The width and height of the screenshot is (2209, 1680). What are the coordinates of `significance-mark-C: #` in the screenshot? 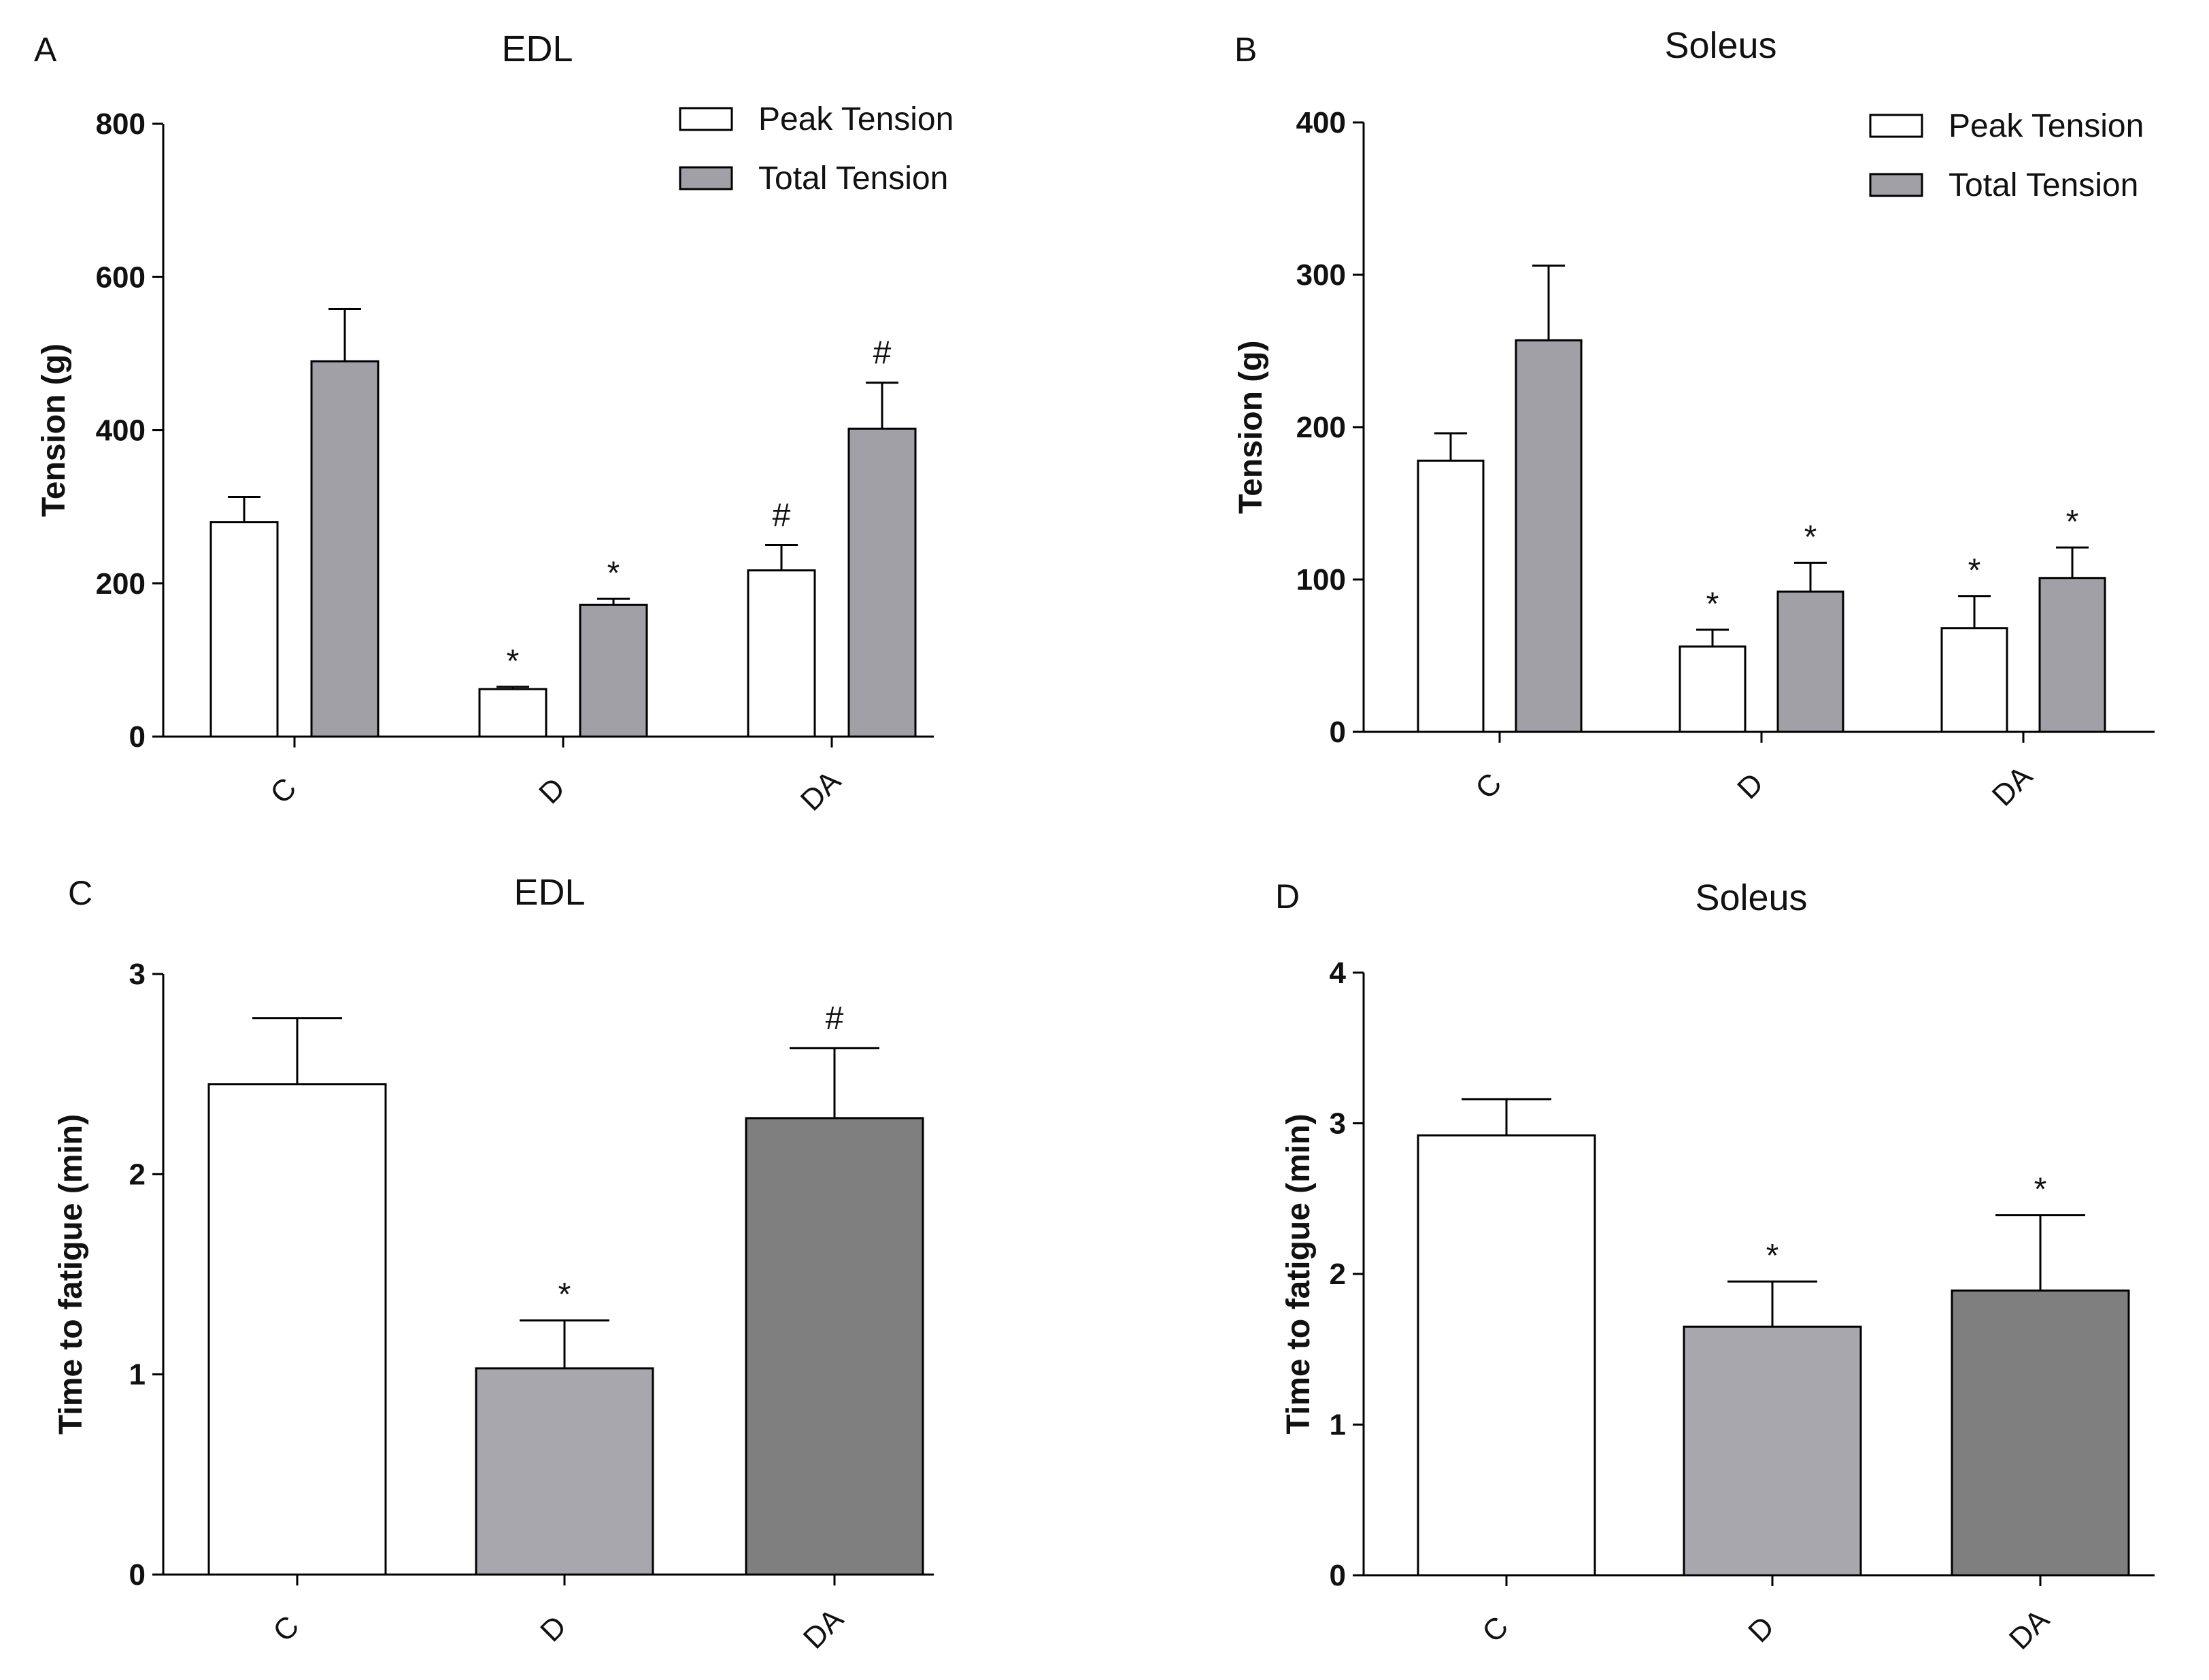 It's located at (835, 1019).